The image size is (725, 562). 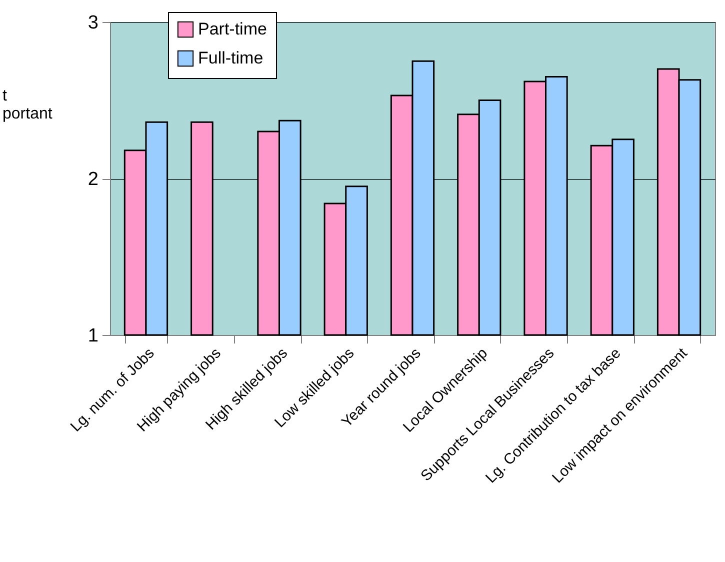 I want to click on legend-label: Part-time, so click(x=232, y=29).